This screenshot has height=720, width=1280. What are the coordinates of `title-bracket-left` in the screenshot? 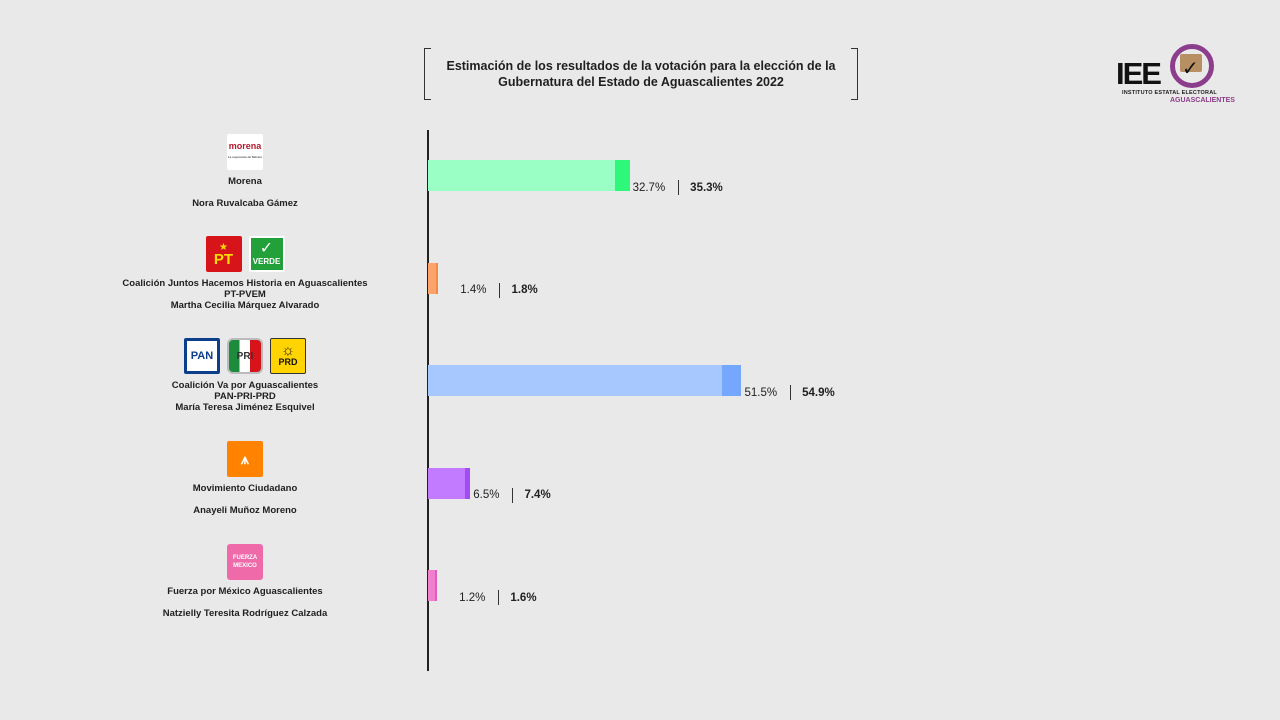 It's located at (427, 74).